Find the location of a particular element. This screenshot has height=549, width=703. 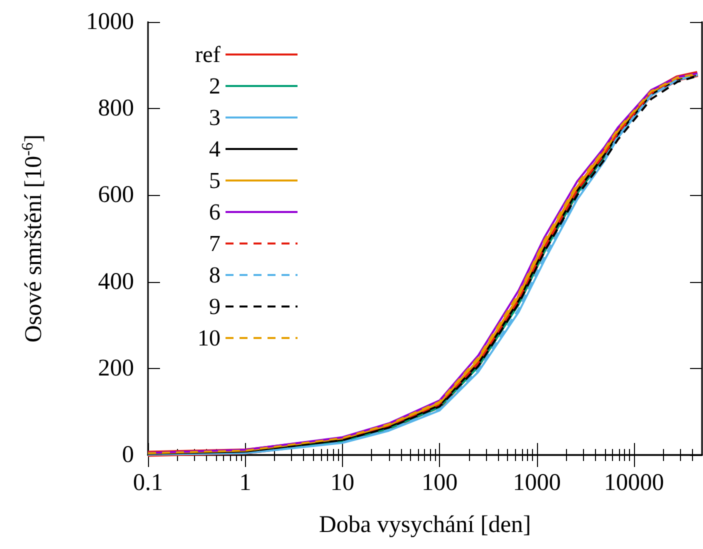

x-tick-label: 1 is located at coordinates (245, 483).